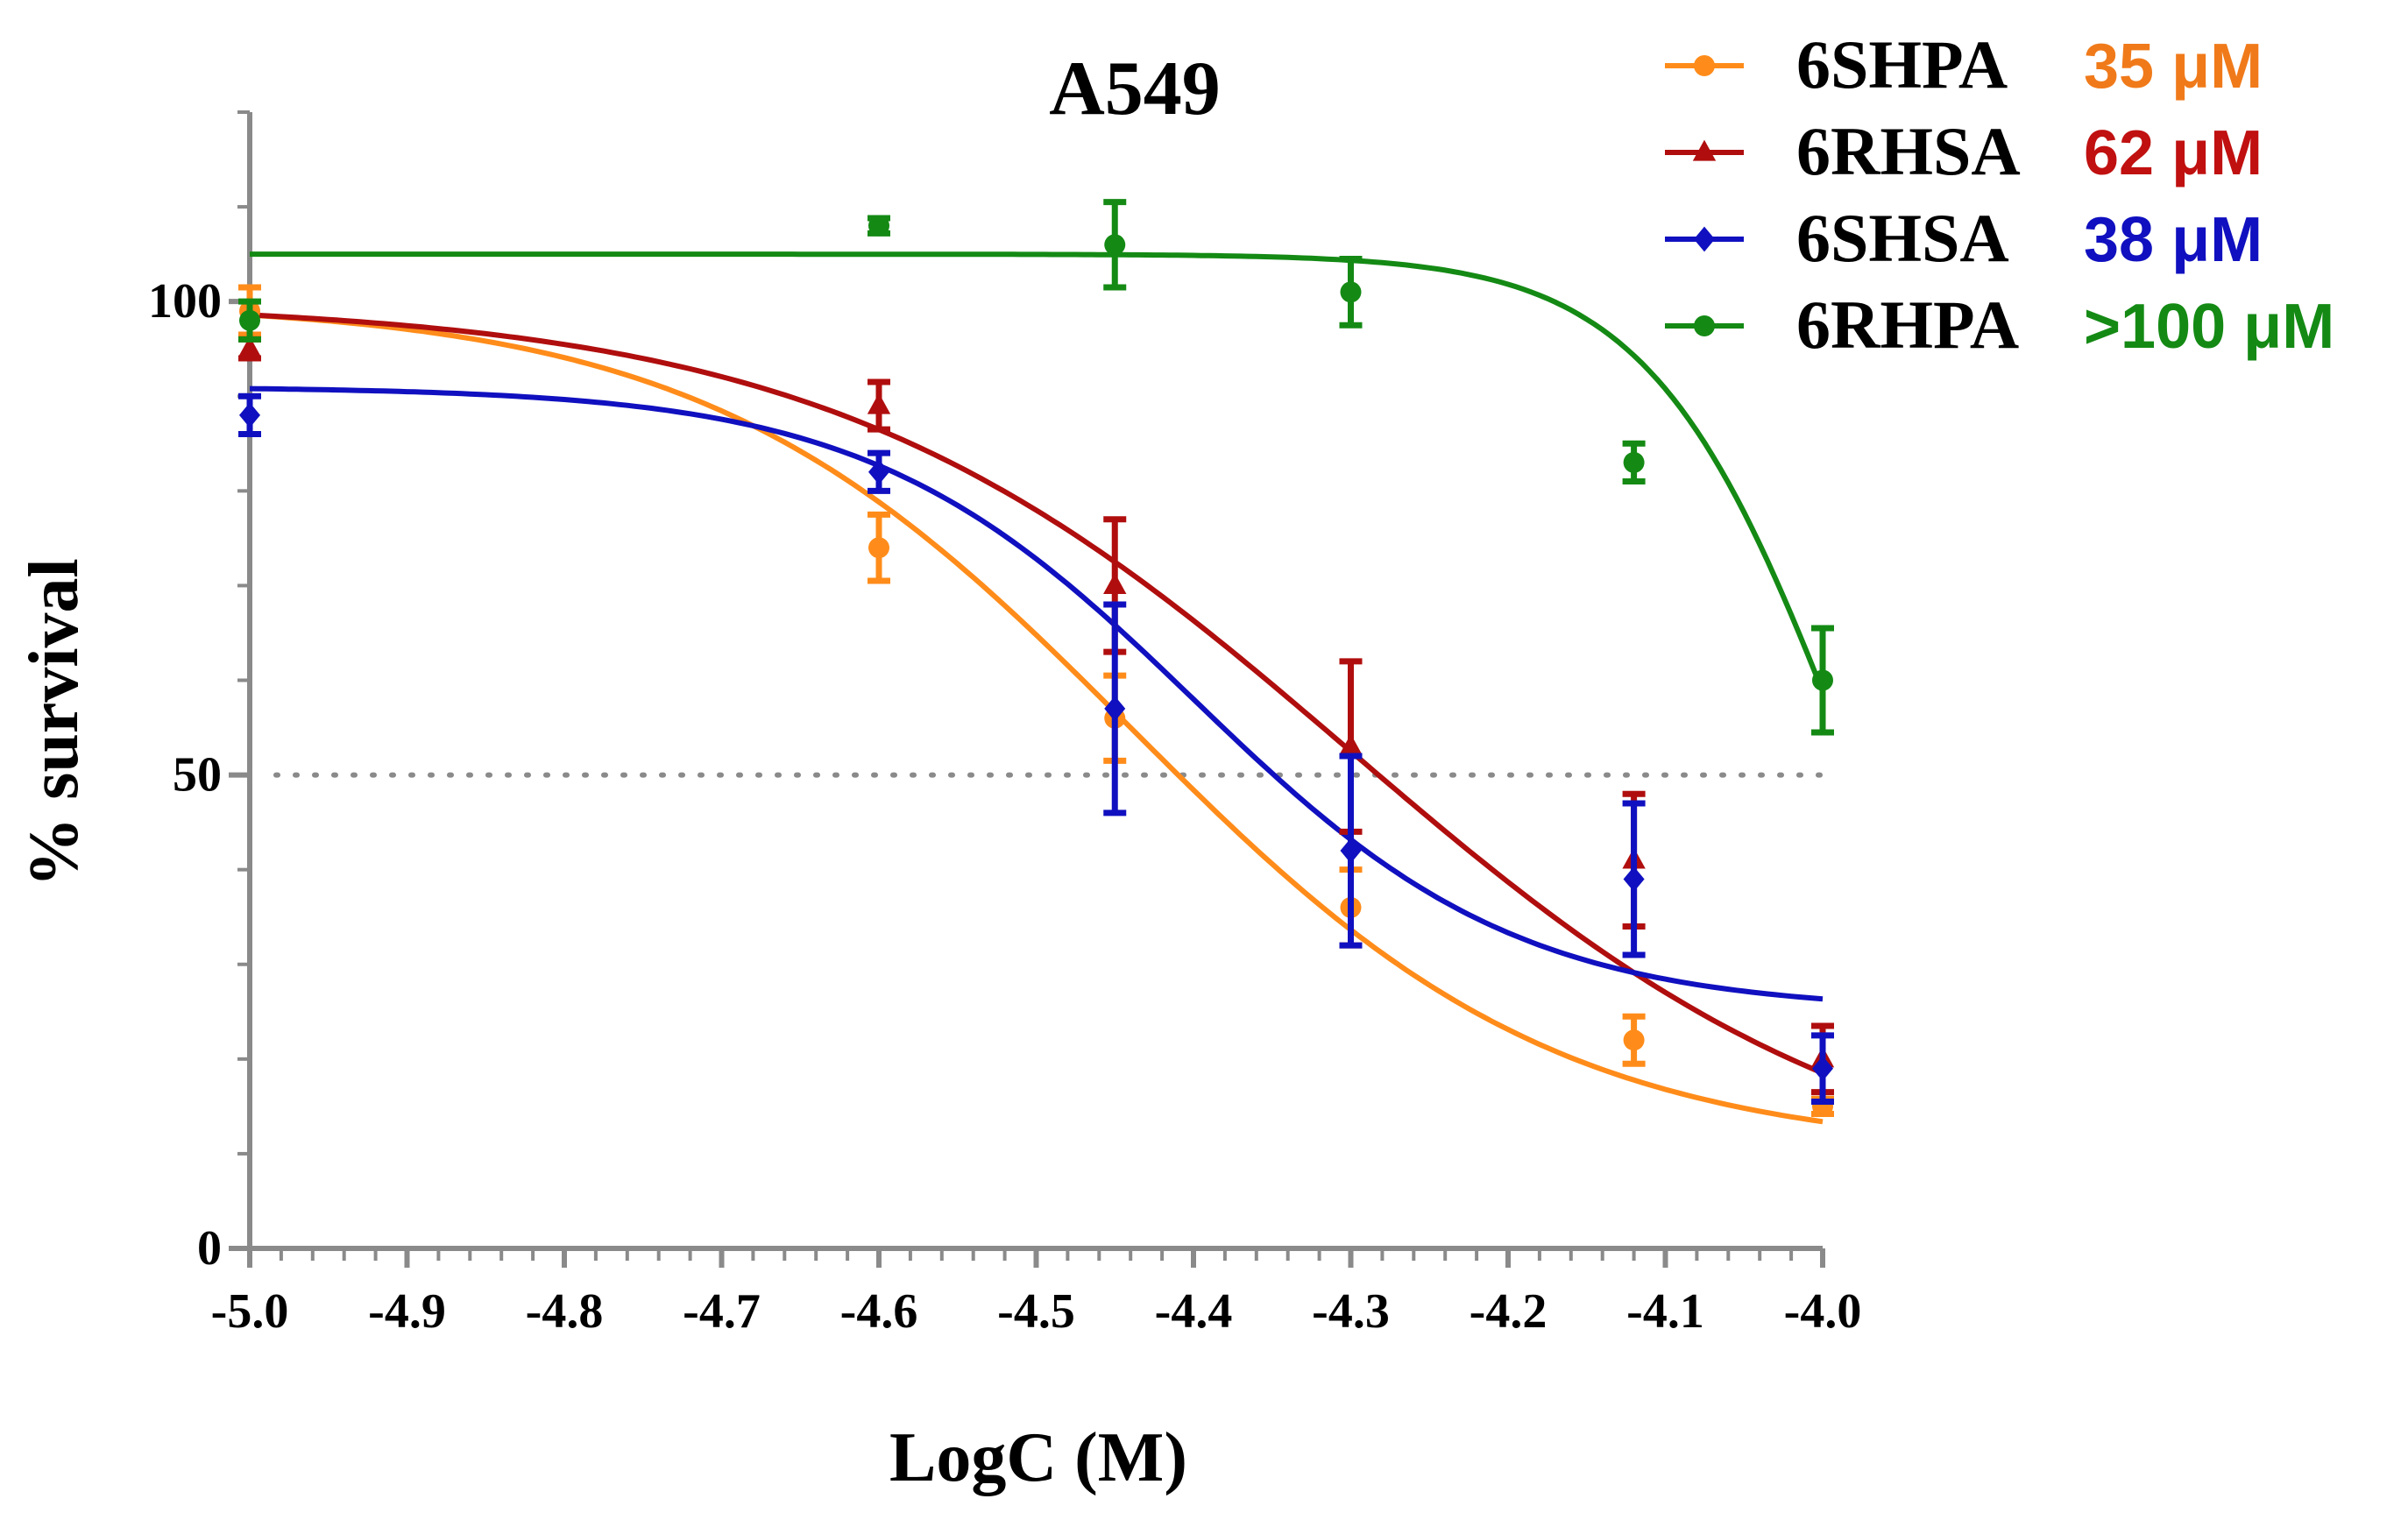 This screenshot has height=1520, width=2408. I want to click on x-tick-label: -4.6, so click(879, 1312).